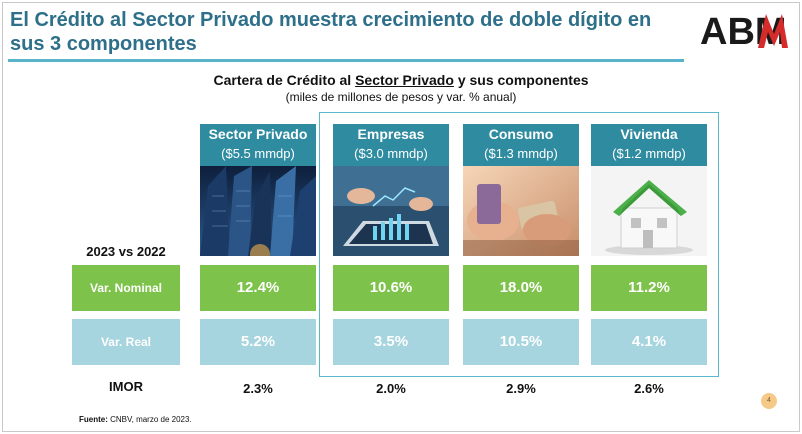 The width and height of the screenshot is (802, 434). What do you see at coordinates (126, 251) in the screenshot?
I see `comparison-period-label: 2023 vs 2022` at bounding box center [126, 251].